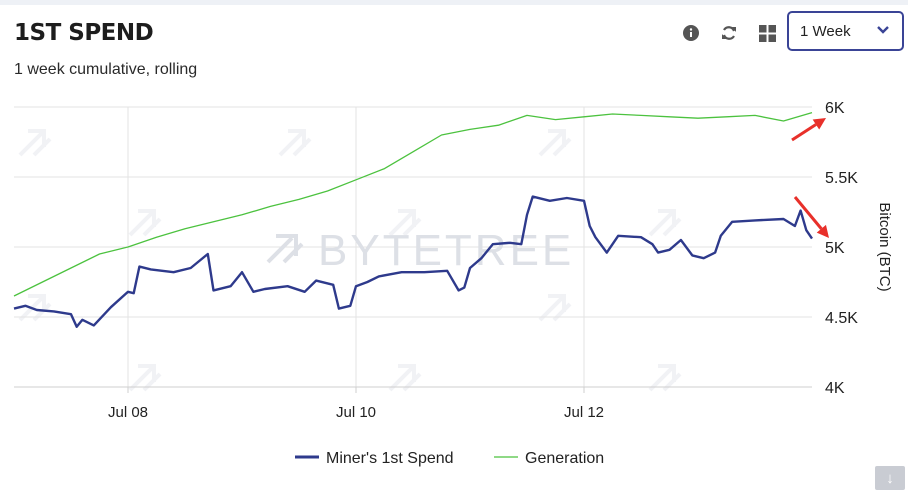 The width and height of the screenshot is (908, 492). What do you see at coordinates (106, 69) in the screenshot?
I see `page-subtitle: 1 week cumulative, rolling` at bounding box center [106, 69].